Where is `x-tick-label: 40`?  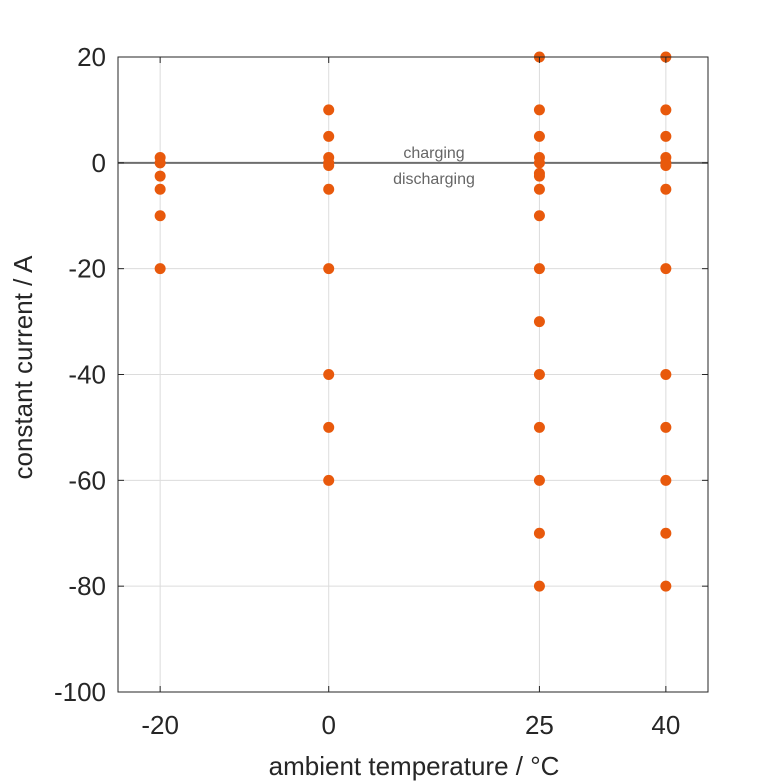
x-tick-label: 40 is located at coordinates (665, 725).